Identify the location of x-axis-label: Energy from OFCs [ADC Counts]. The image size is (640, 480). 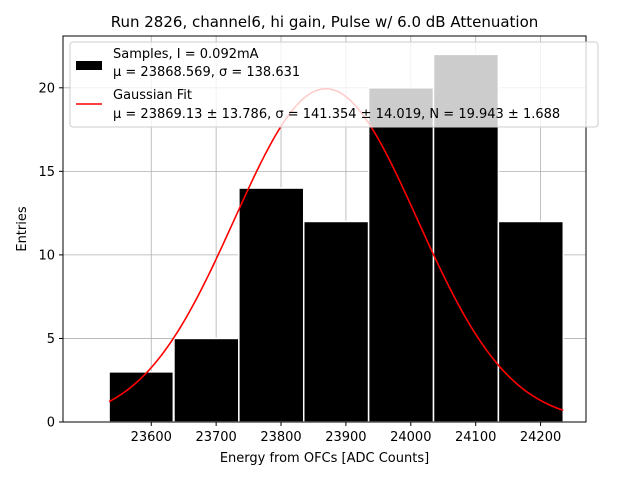
(324, 458).